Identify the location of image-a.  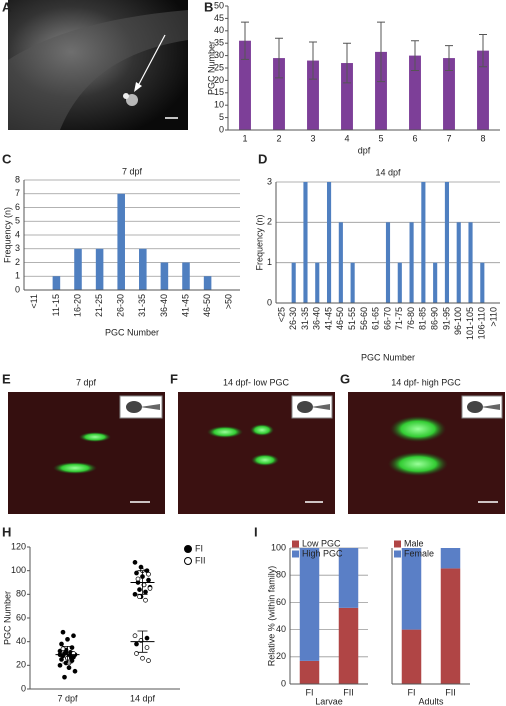
(98, 65).